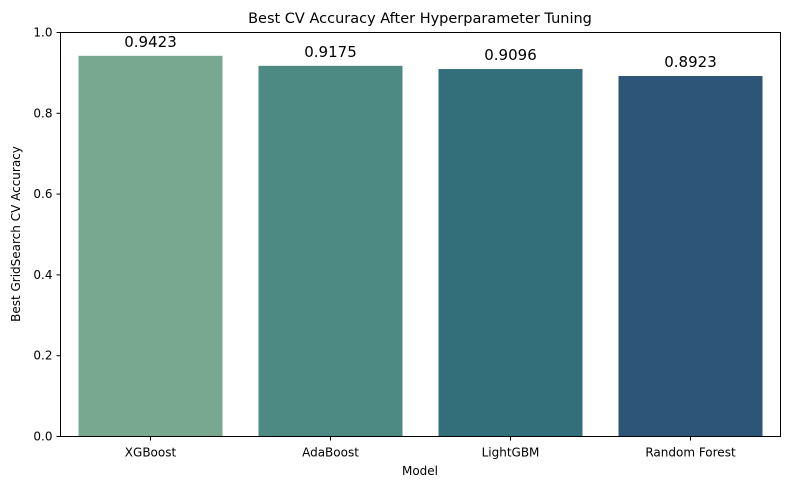 This screenshot has width=790, height=490. What do you see at coordinates (47, 235) in the screenshot?
I see `y-axis: 0.0 0.2 0.4 0.6 0.8 1.0` at bounding box center [47, 235].